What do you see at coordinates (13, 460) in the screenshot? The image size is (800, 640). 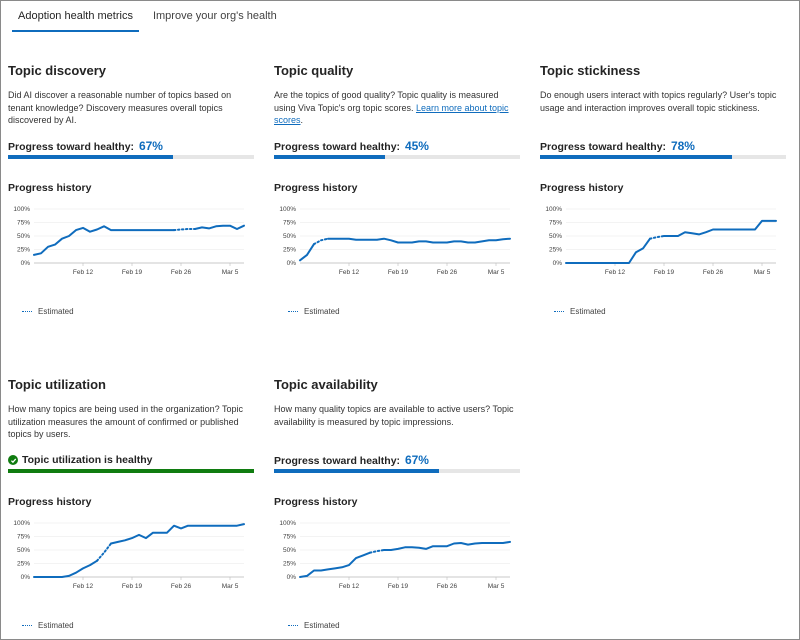 I see `check-circle-icon` at bounding box center [13, 460].